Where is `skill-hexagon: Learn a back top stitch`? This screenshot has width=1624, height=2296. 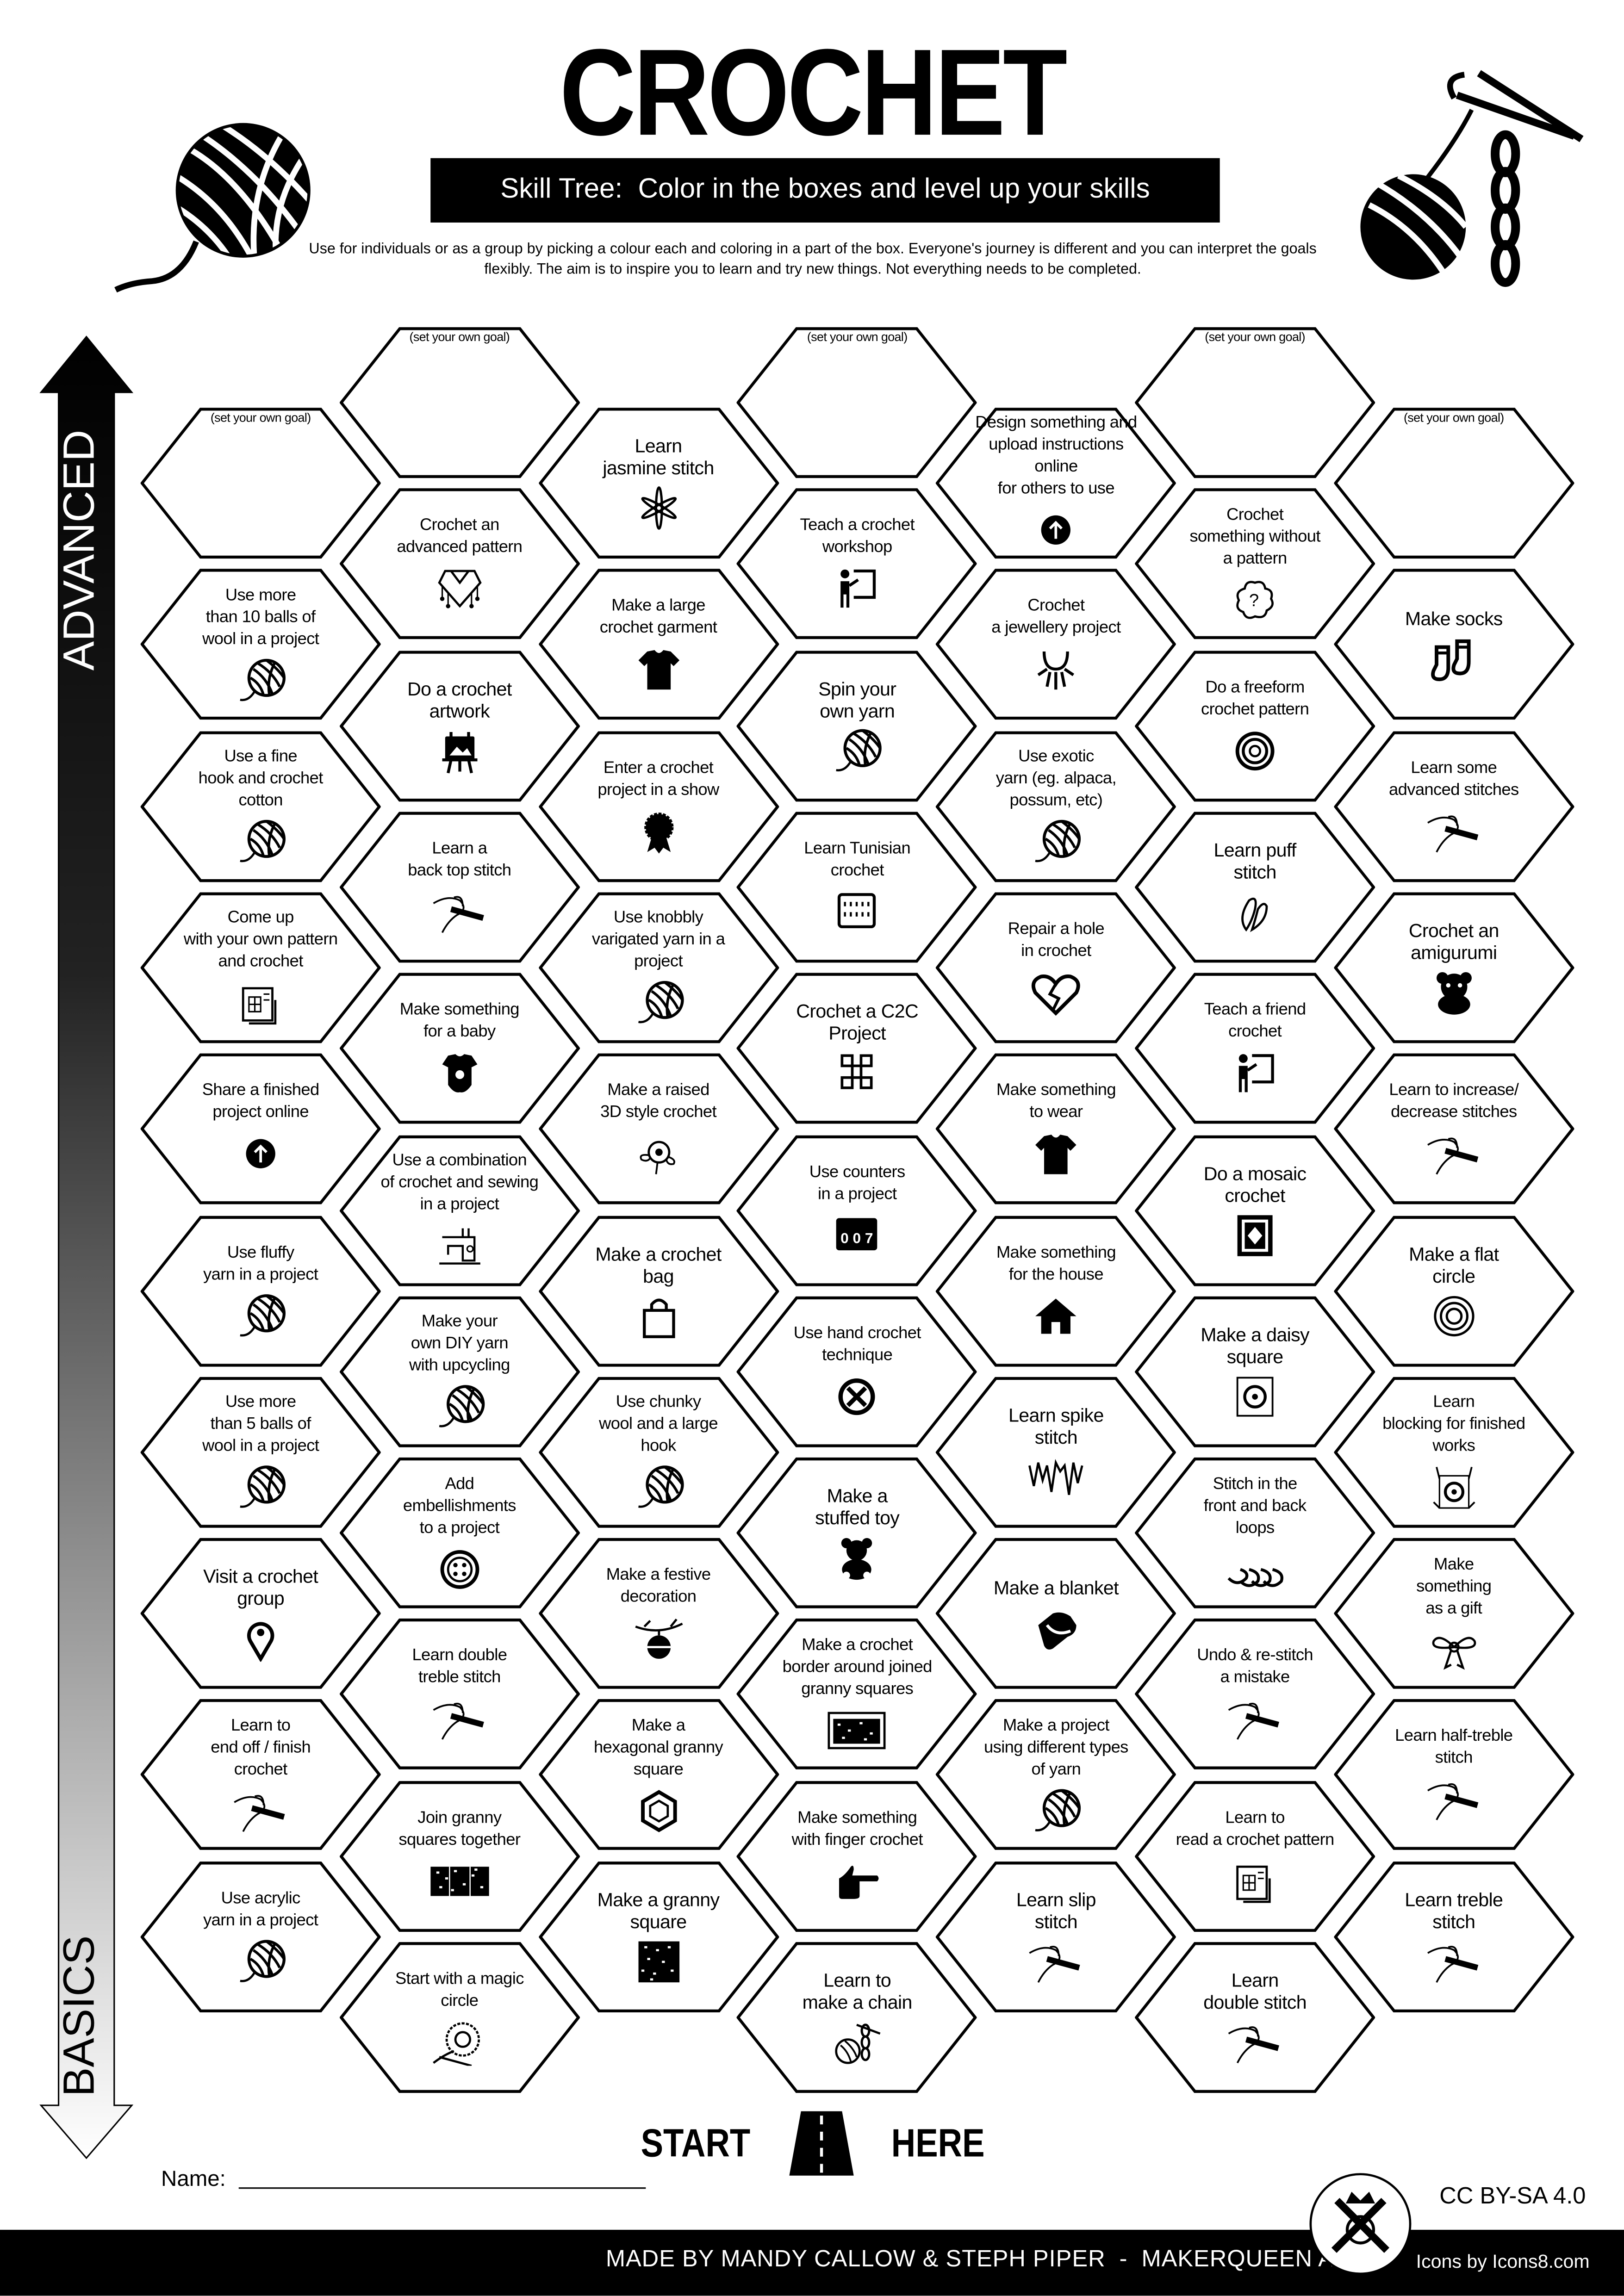
skill-hexagon: Learn a back top stitch is located at coordinates (459, 887).